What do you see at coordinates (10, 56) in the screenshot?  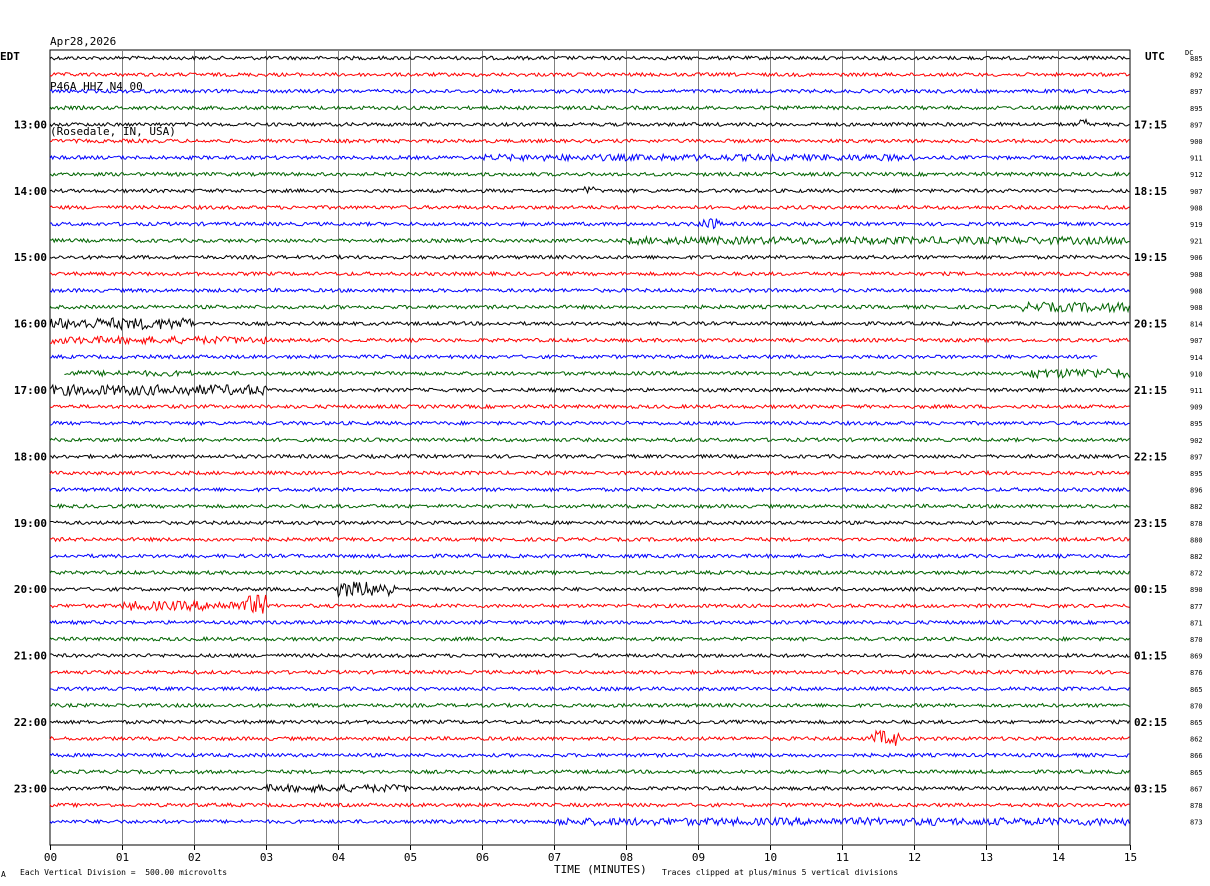 I see `left-timezone-label: EDT` at bounding box center [10, 56].